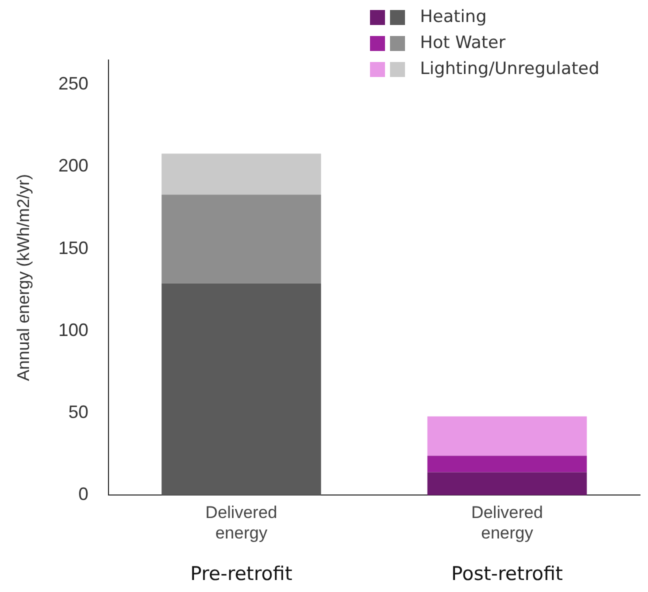 The height and width of the screenshot is (592, 648). Describe the element at coordinates (507, 574) in the screenshot. I see `text: Post-retrofit` at that location.